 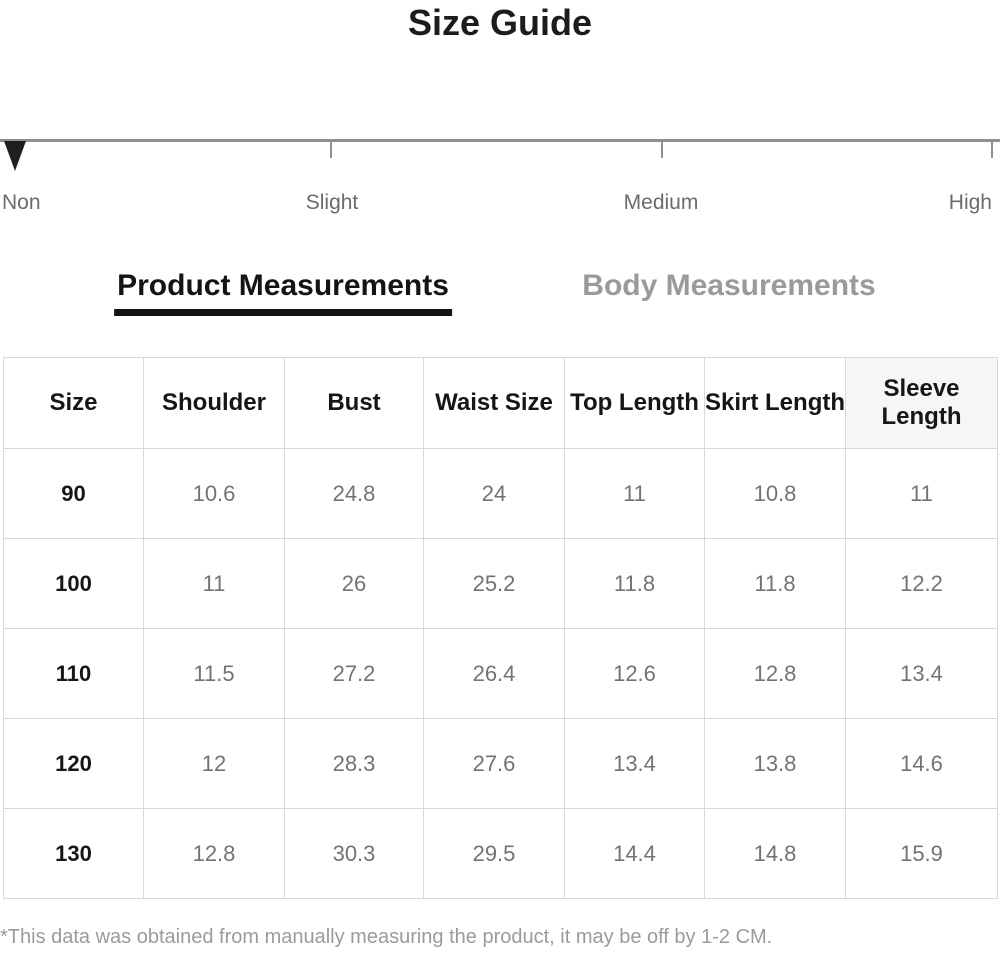 I want to click on skirt-length-value: 12.8, so click(x=775, y=673).